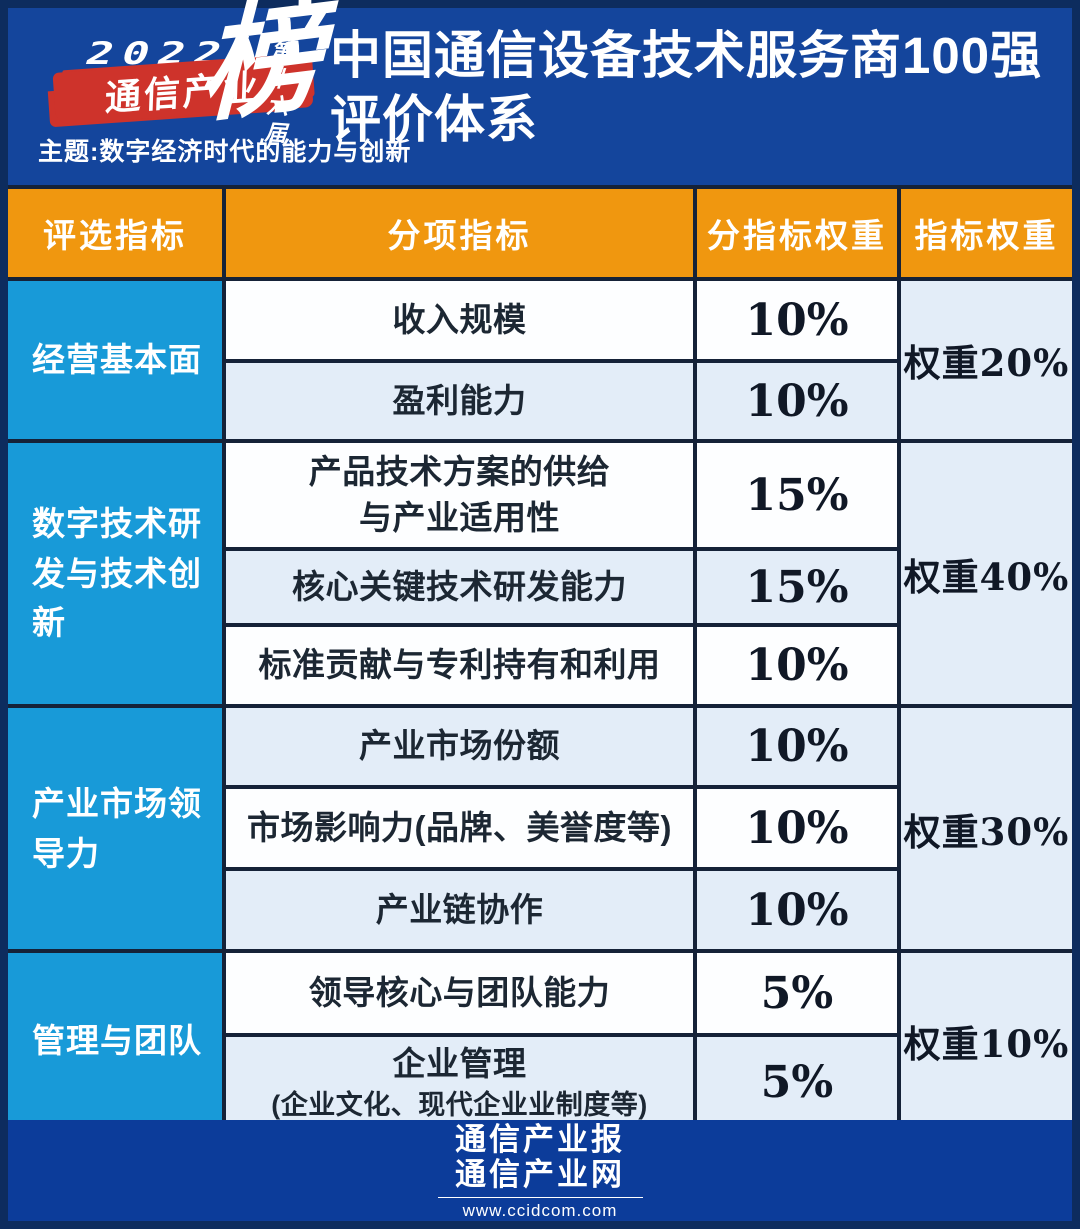 This screenshot has width=1080, height=1229. I want to click on label-sub: (企业文化、现代企业业制度等), so click(459, 1105).